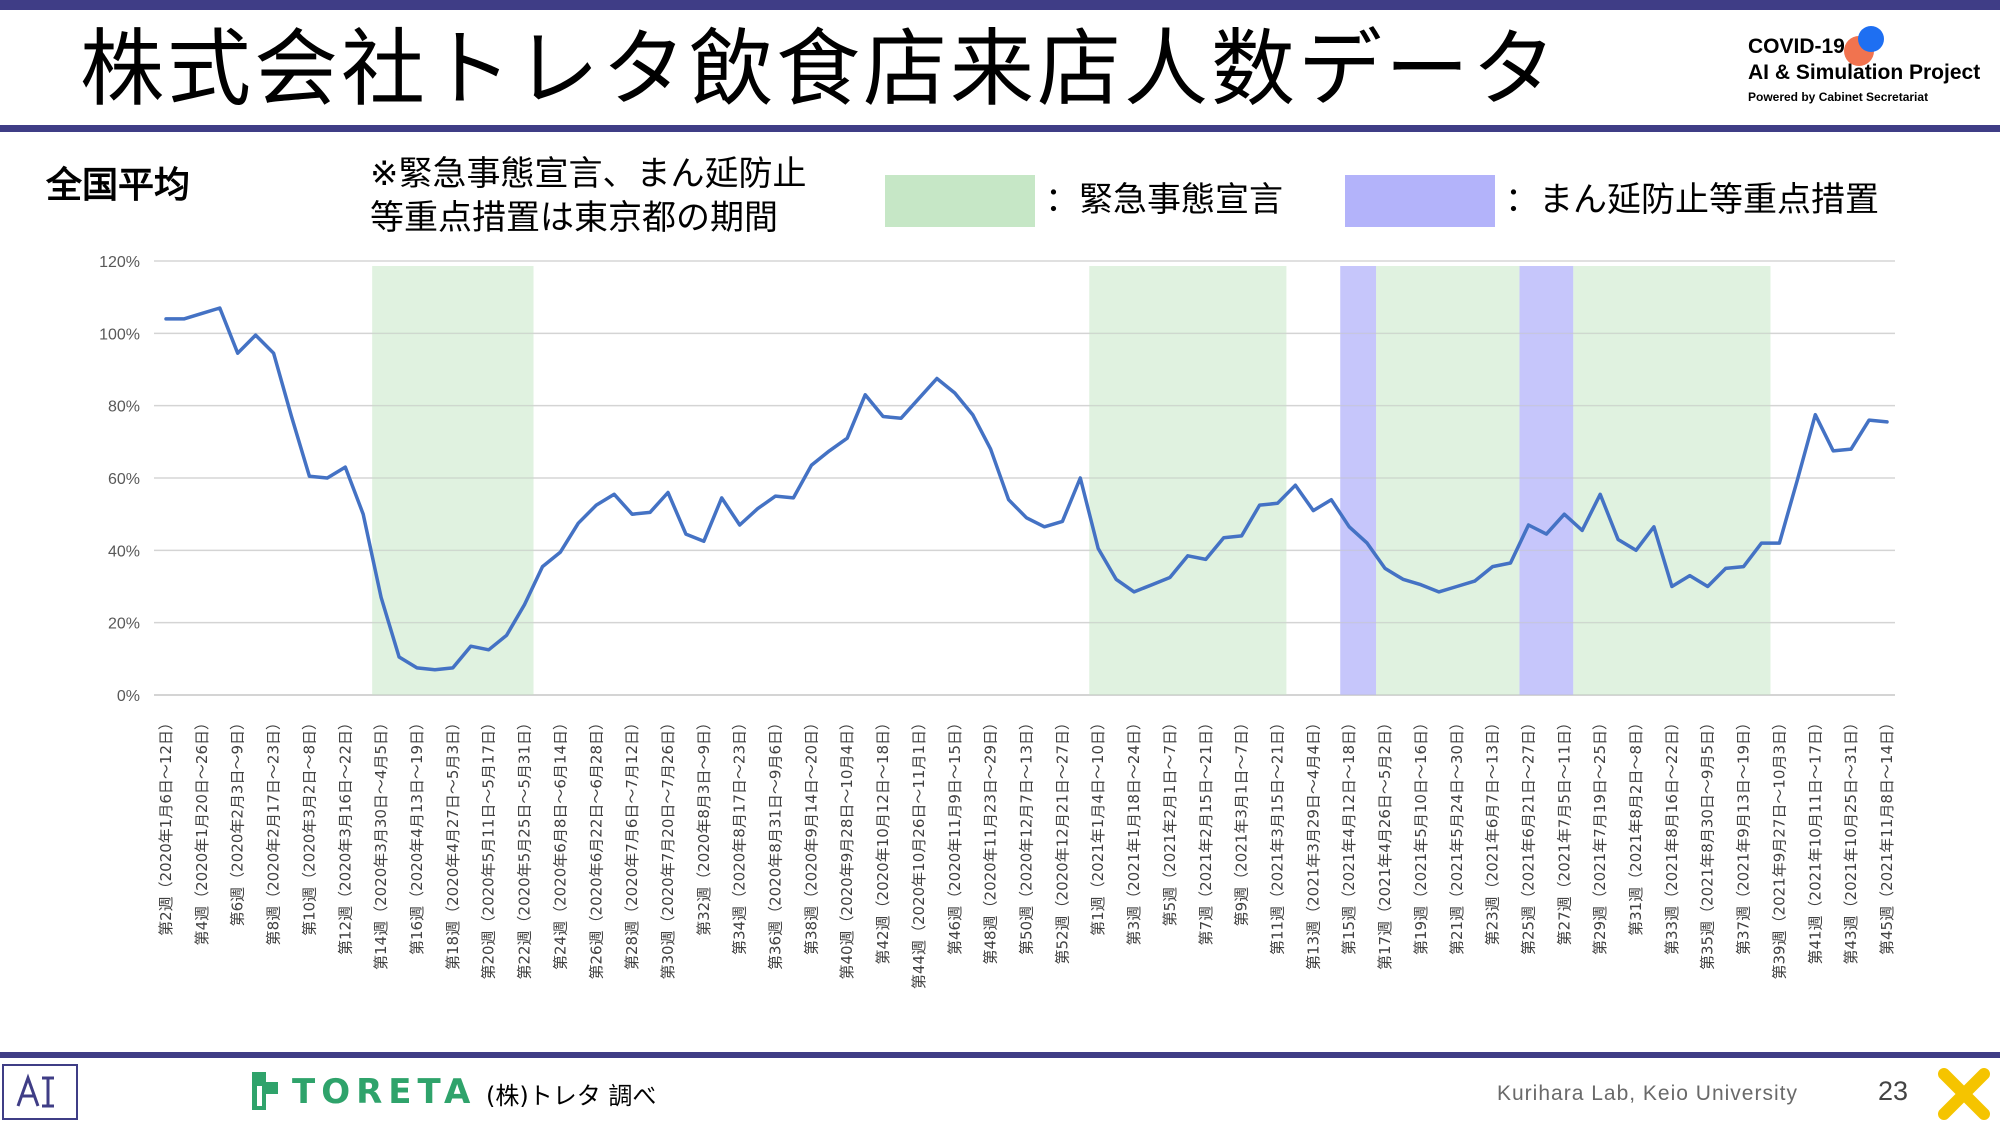 The width and height of the screenshot is (2000, 1125). What do you see at coordinates (574, 218) in the screenshot?
I see `period-note-line2: 等重点措置は東京都の期間` at bounding box center [574, 218].